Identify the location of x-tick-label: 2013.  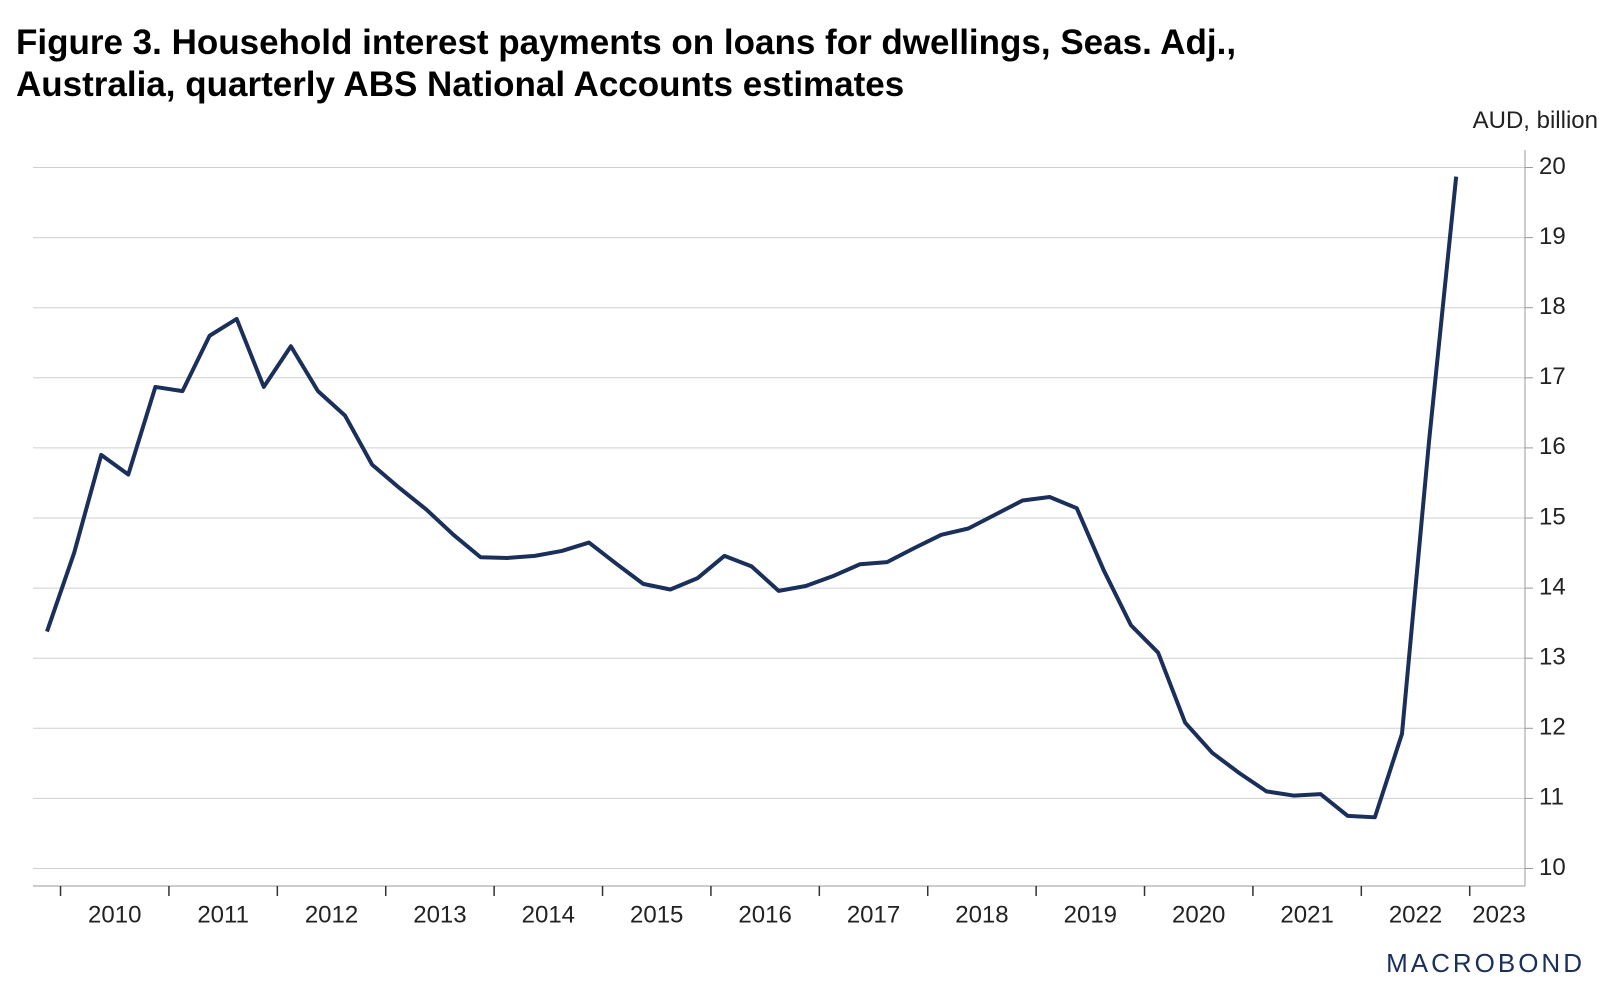
(439, 914).